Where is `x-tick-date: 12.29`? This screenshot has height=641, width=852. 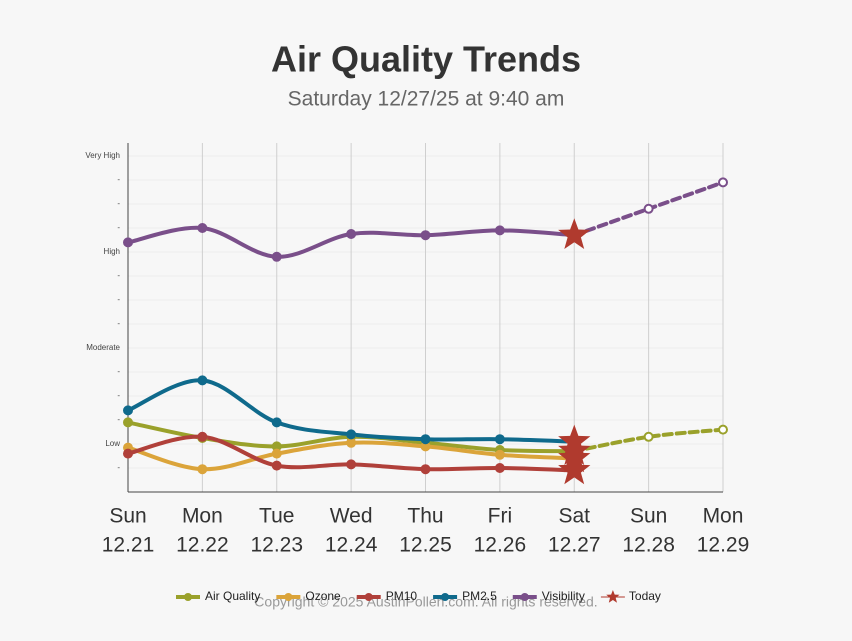 x-tick-date: 12.29 is located at coordinates (723, 545).